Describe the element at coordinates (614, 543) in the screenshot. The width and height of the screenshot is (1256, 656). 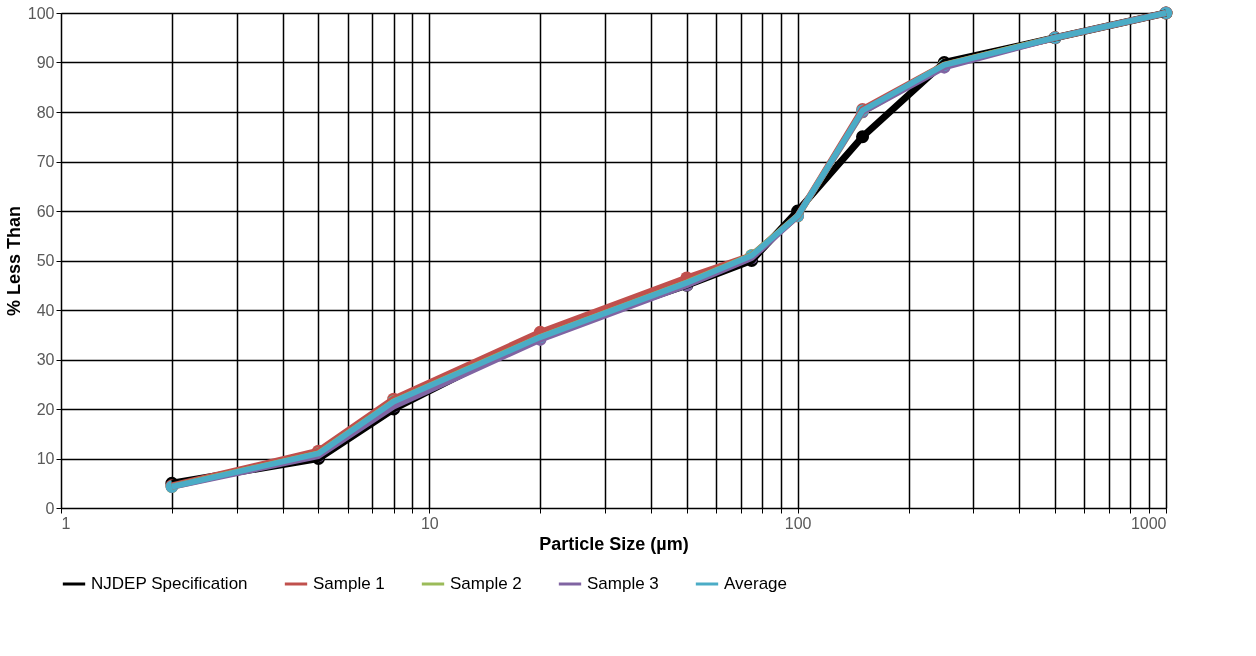
I see `x-axis-title: Particle Size (µm)` at that location.